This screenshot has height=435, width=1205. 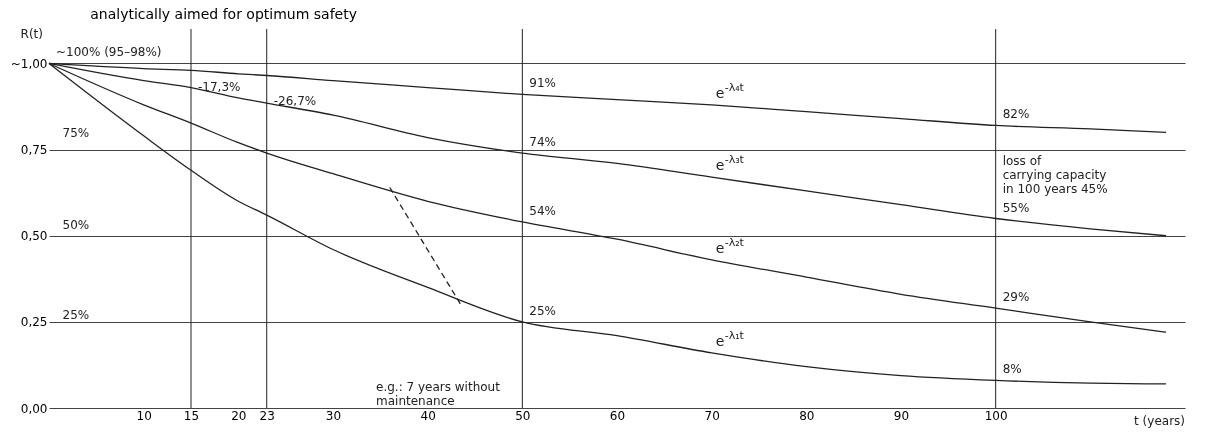 I want to click on annotation: loss of carrying capacity in 100 years 45%, so click(x=1055, y=174).